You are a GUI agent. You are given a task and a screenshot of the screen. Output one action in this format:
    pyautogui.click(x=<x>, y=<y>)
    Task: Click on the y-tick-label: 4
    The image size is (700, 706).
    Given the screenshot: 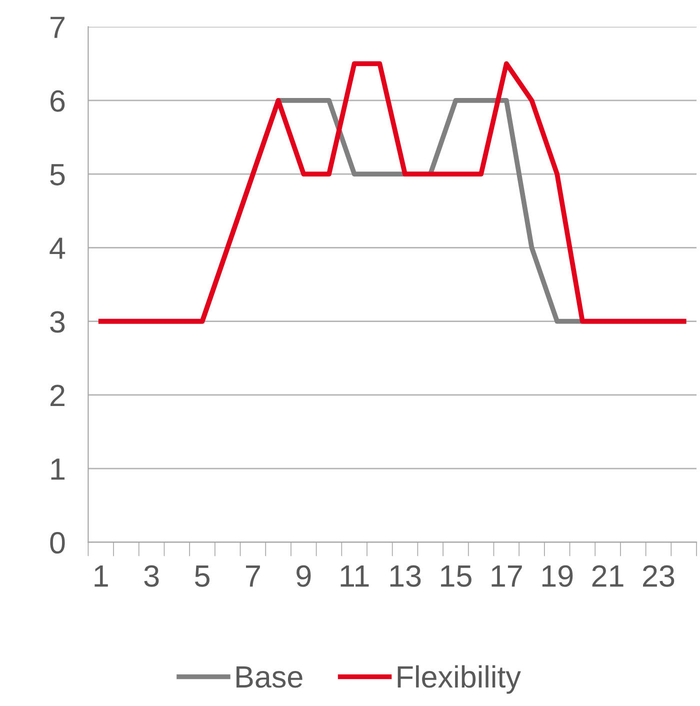 What is the action you would take?
    pyautogui.click(x=58, y=248)
    